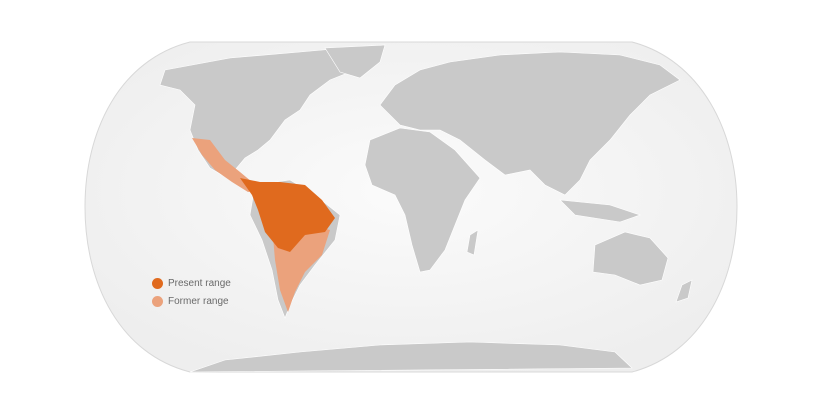  I want to click on legend-label: Present range, so click(199, 283).